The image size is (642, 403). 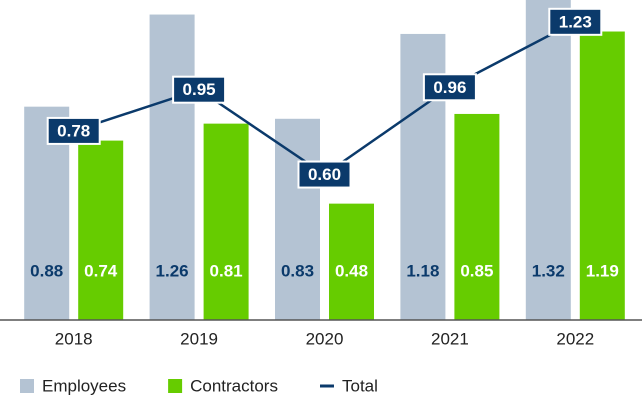 What do you see at coordinates (325, 338) in the screenshot?
I see `x-tick-label: 2020` at bounding box center [325, 338].